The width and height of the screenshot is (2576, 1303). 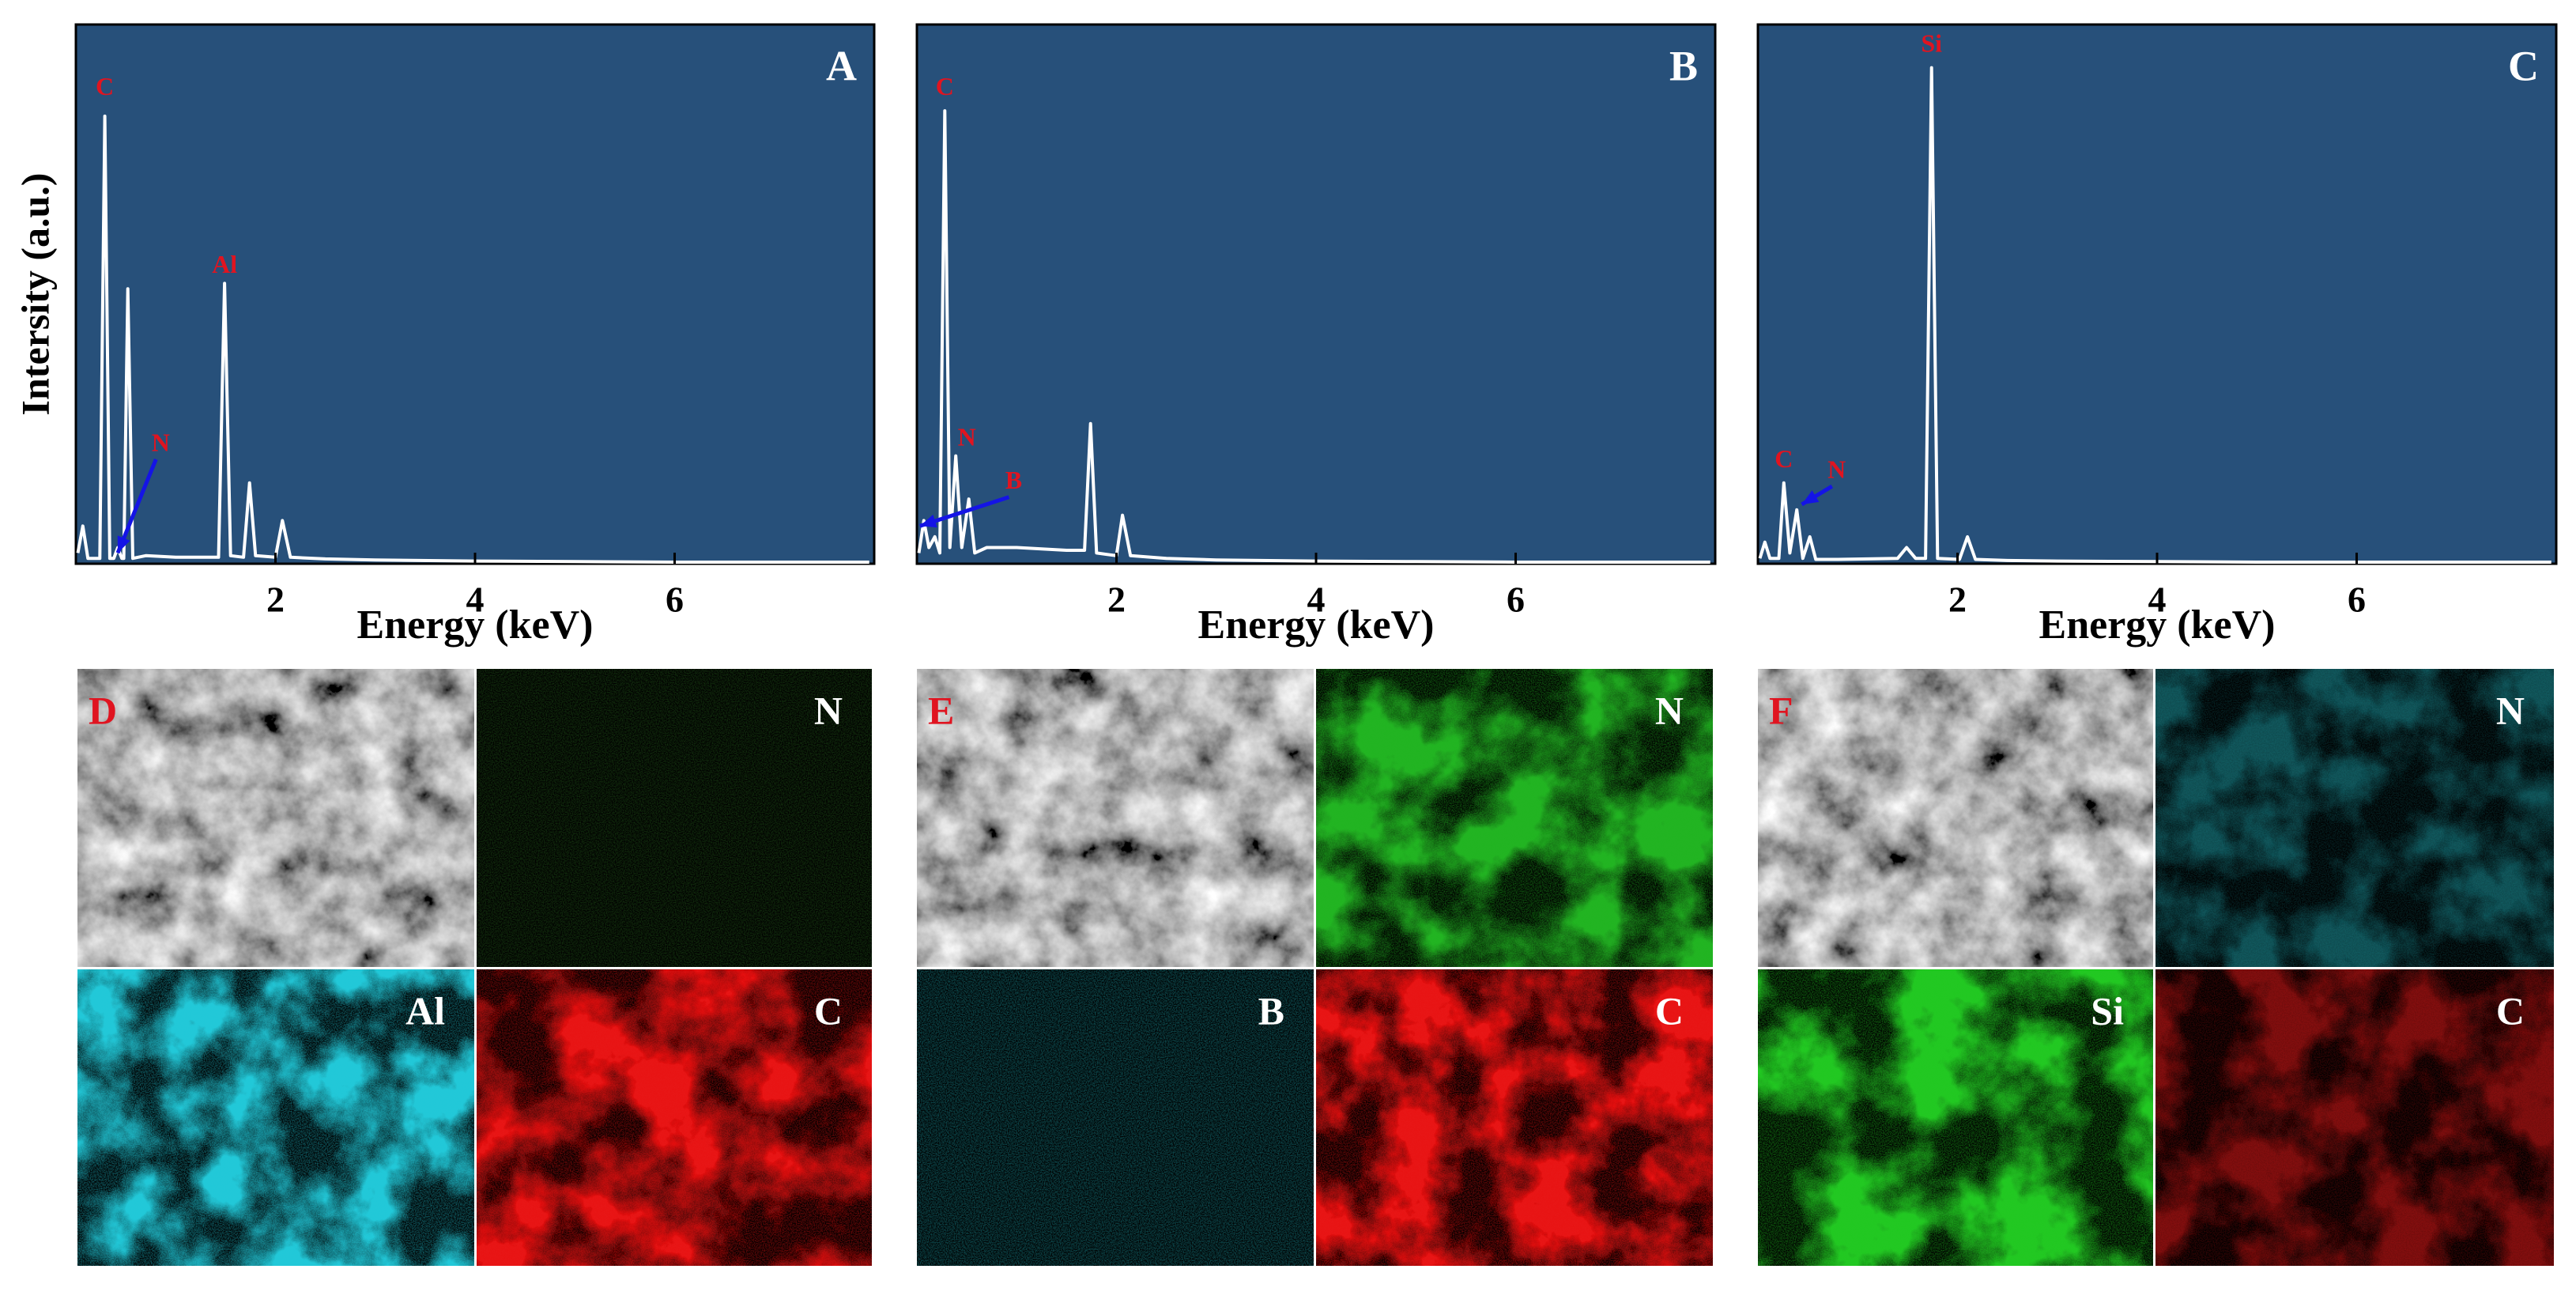 What do you see at coordinates (841, 65) in the screenshot?
I see `panel-label: A` at bounding box center [841, 65].